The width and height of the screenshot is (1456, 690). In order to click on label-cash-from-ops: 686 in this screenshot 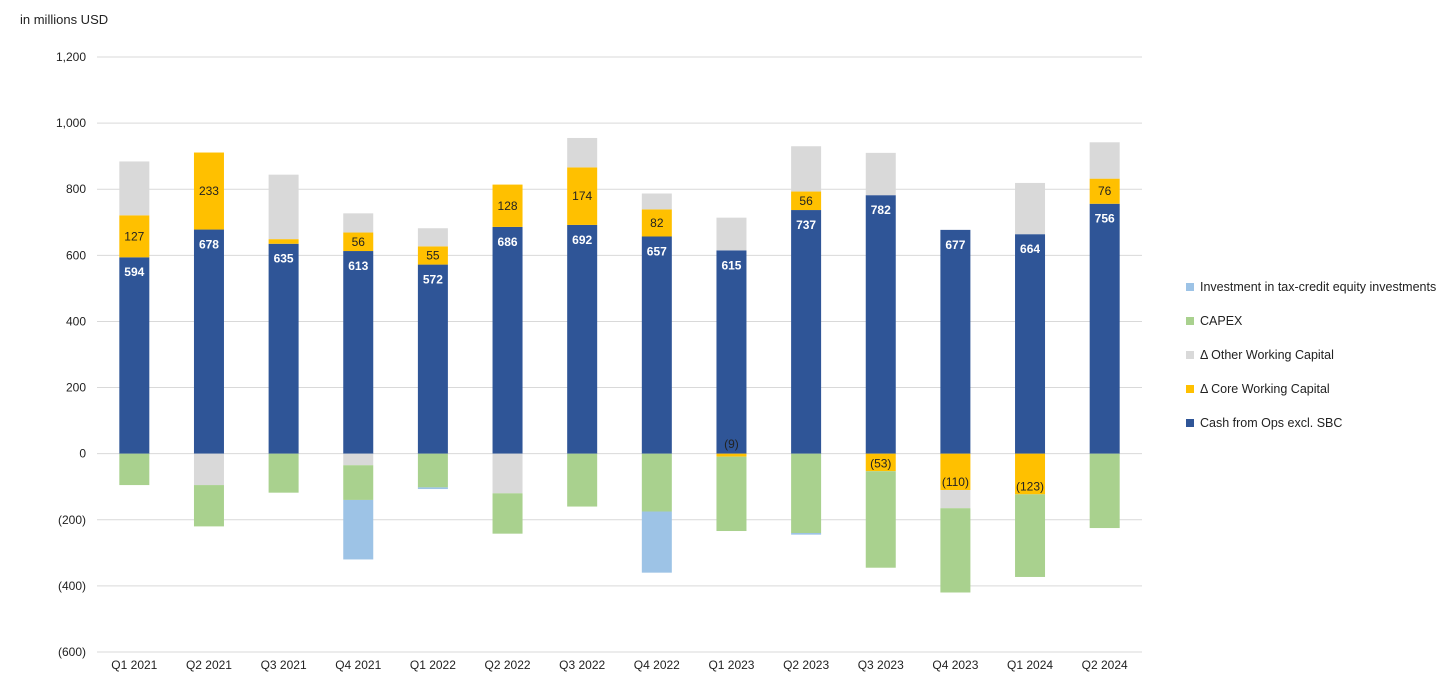, I will do `click(508, 242)`.